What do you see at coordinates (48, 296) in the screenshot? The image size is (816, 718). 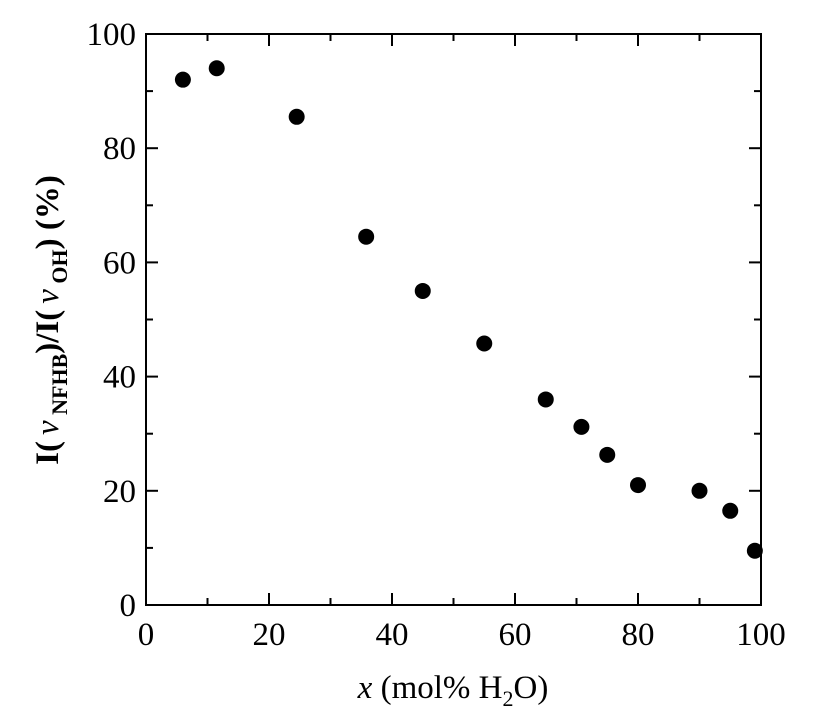 I see `y-axis-label-nu-2: ν` at bounding box center [48, 296].